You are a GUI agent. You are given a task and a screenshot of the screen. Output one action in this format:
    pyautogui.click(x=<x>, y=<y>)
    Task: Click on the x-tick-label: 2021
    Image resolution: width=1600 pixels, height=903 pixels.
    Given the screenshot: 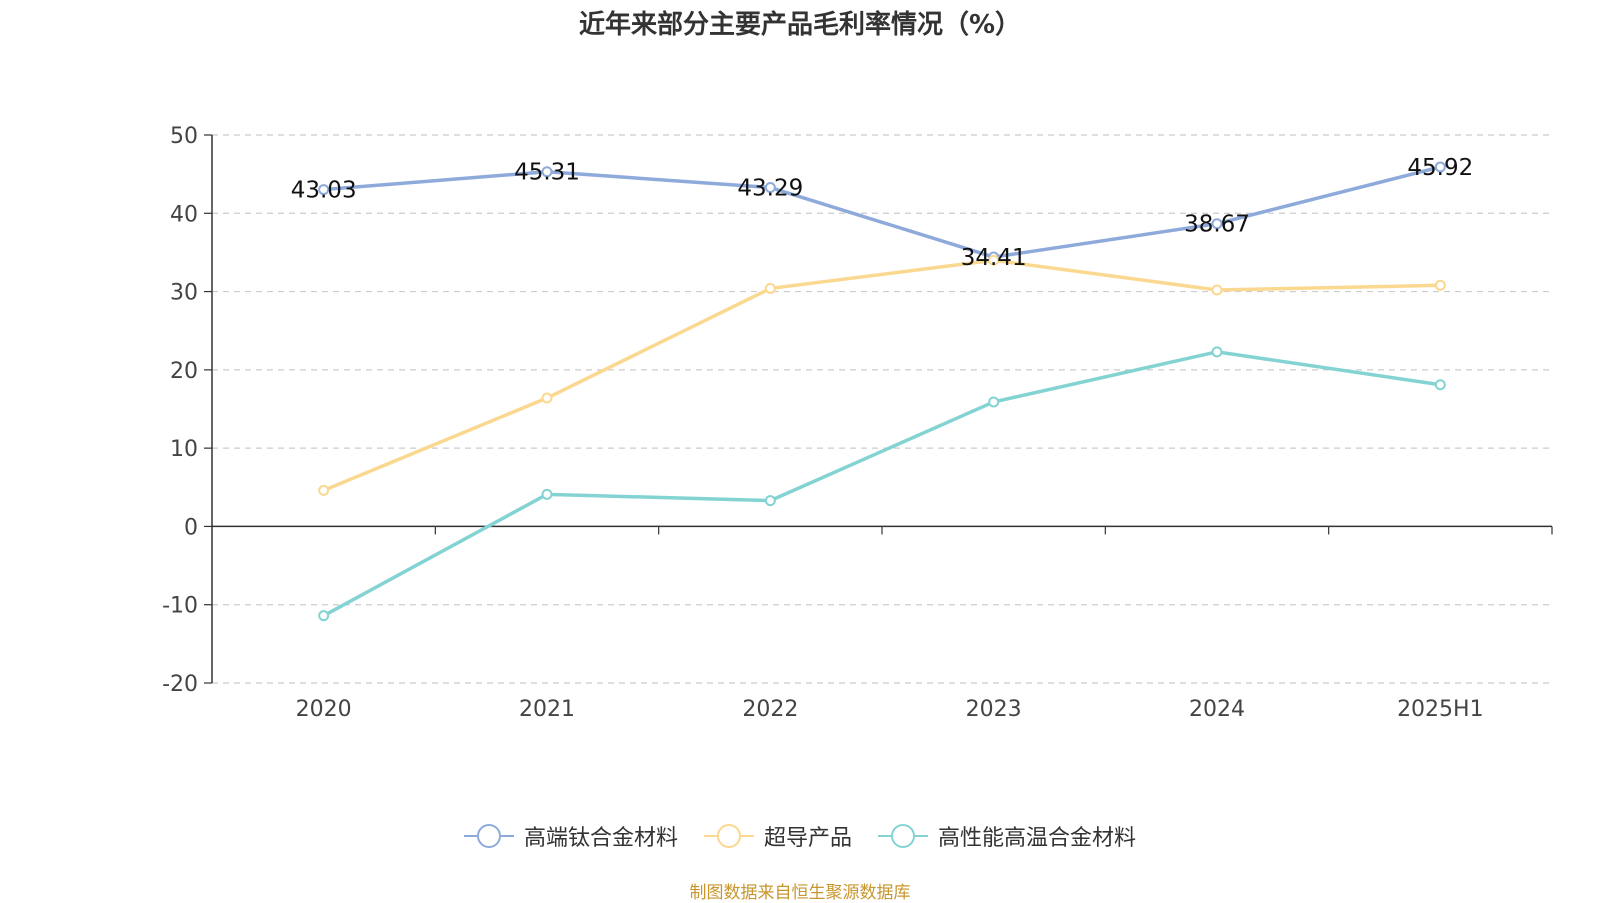 What is the action you would take?
    pyautogui.click(x=547, y=709)
    